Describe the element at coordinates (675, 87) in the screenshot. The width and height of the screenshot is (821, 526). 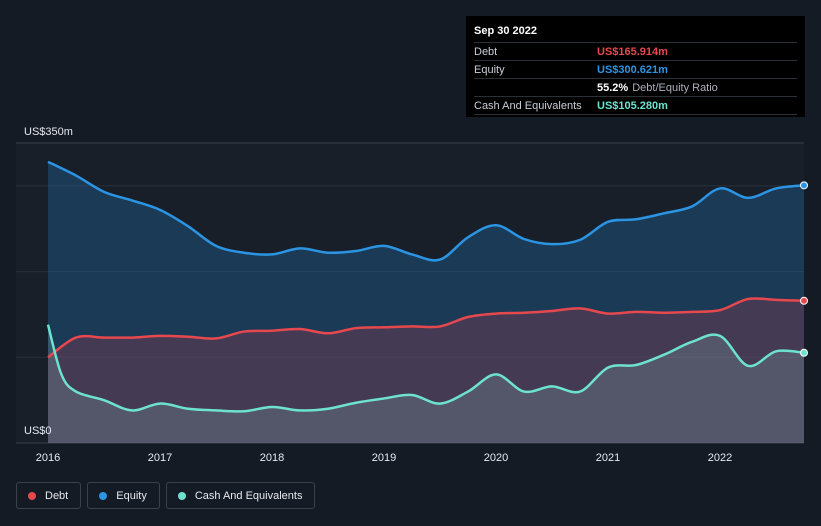
I see `tooltip-ratio-label: Debt/Equity Ratio` at that location.